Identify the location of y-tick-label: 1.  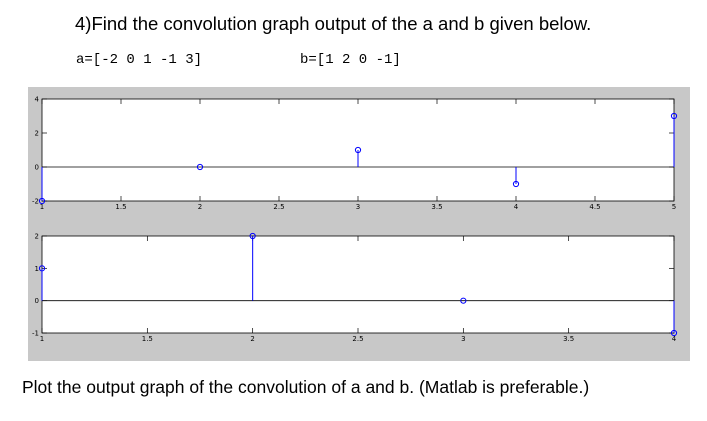
(37, 269).